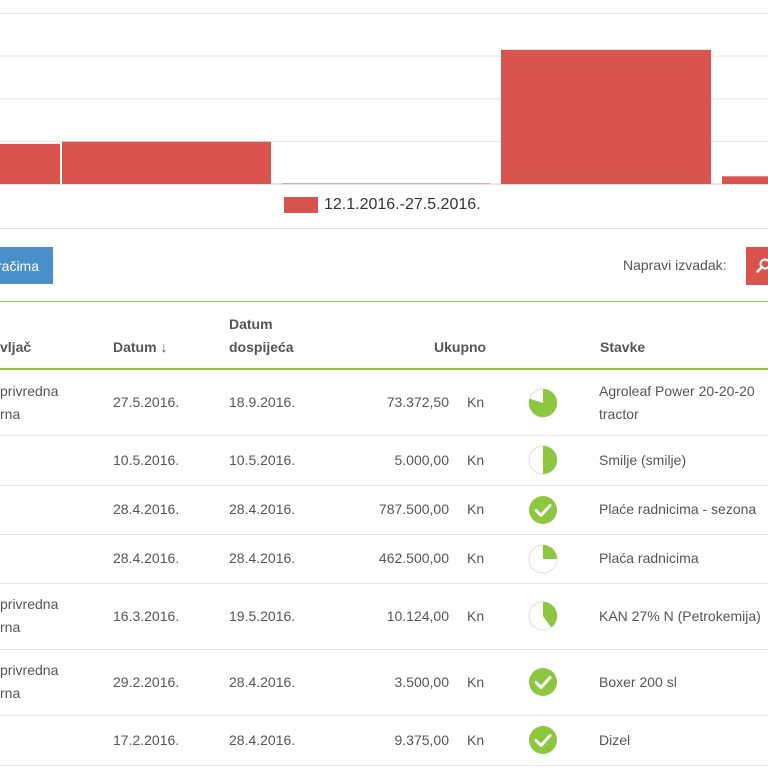  Describe the element at coordinates (413, 558) in the screenshot. I see `amount-cell: 462.500,00` at that location.